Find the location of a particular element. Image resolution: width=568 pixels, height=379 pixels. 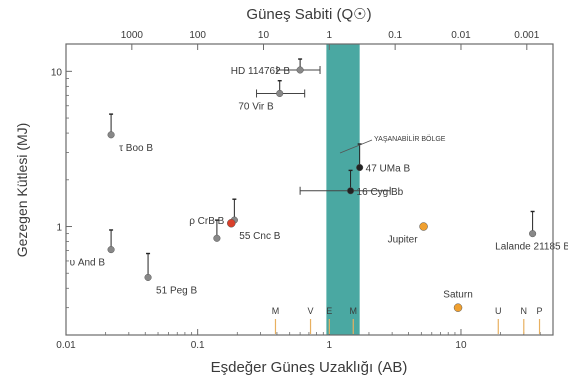

x-tick-label: 10 is located at coordinates (461, 345).